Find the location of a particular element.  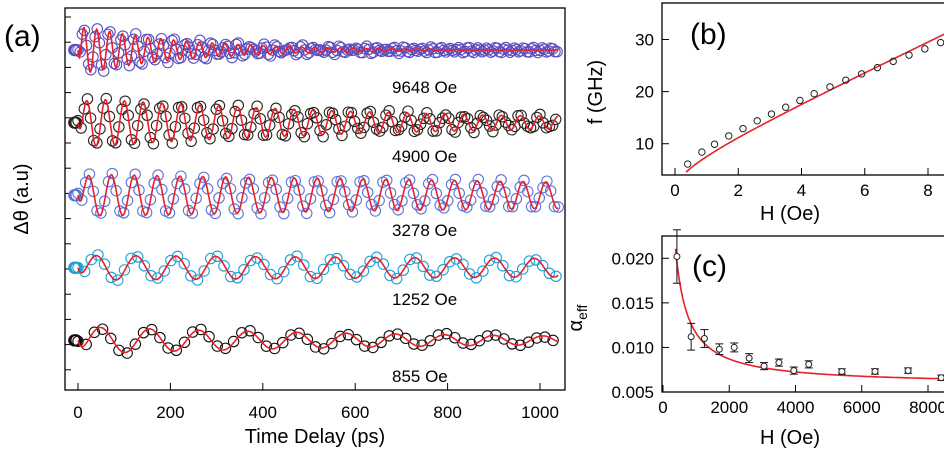

panel-a-y-ticks is located at coordinates (68, 193).